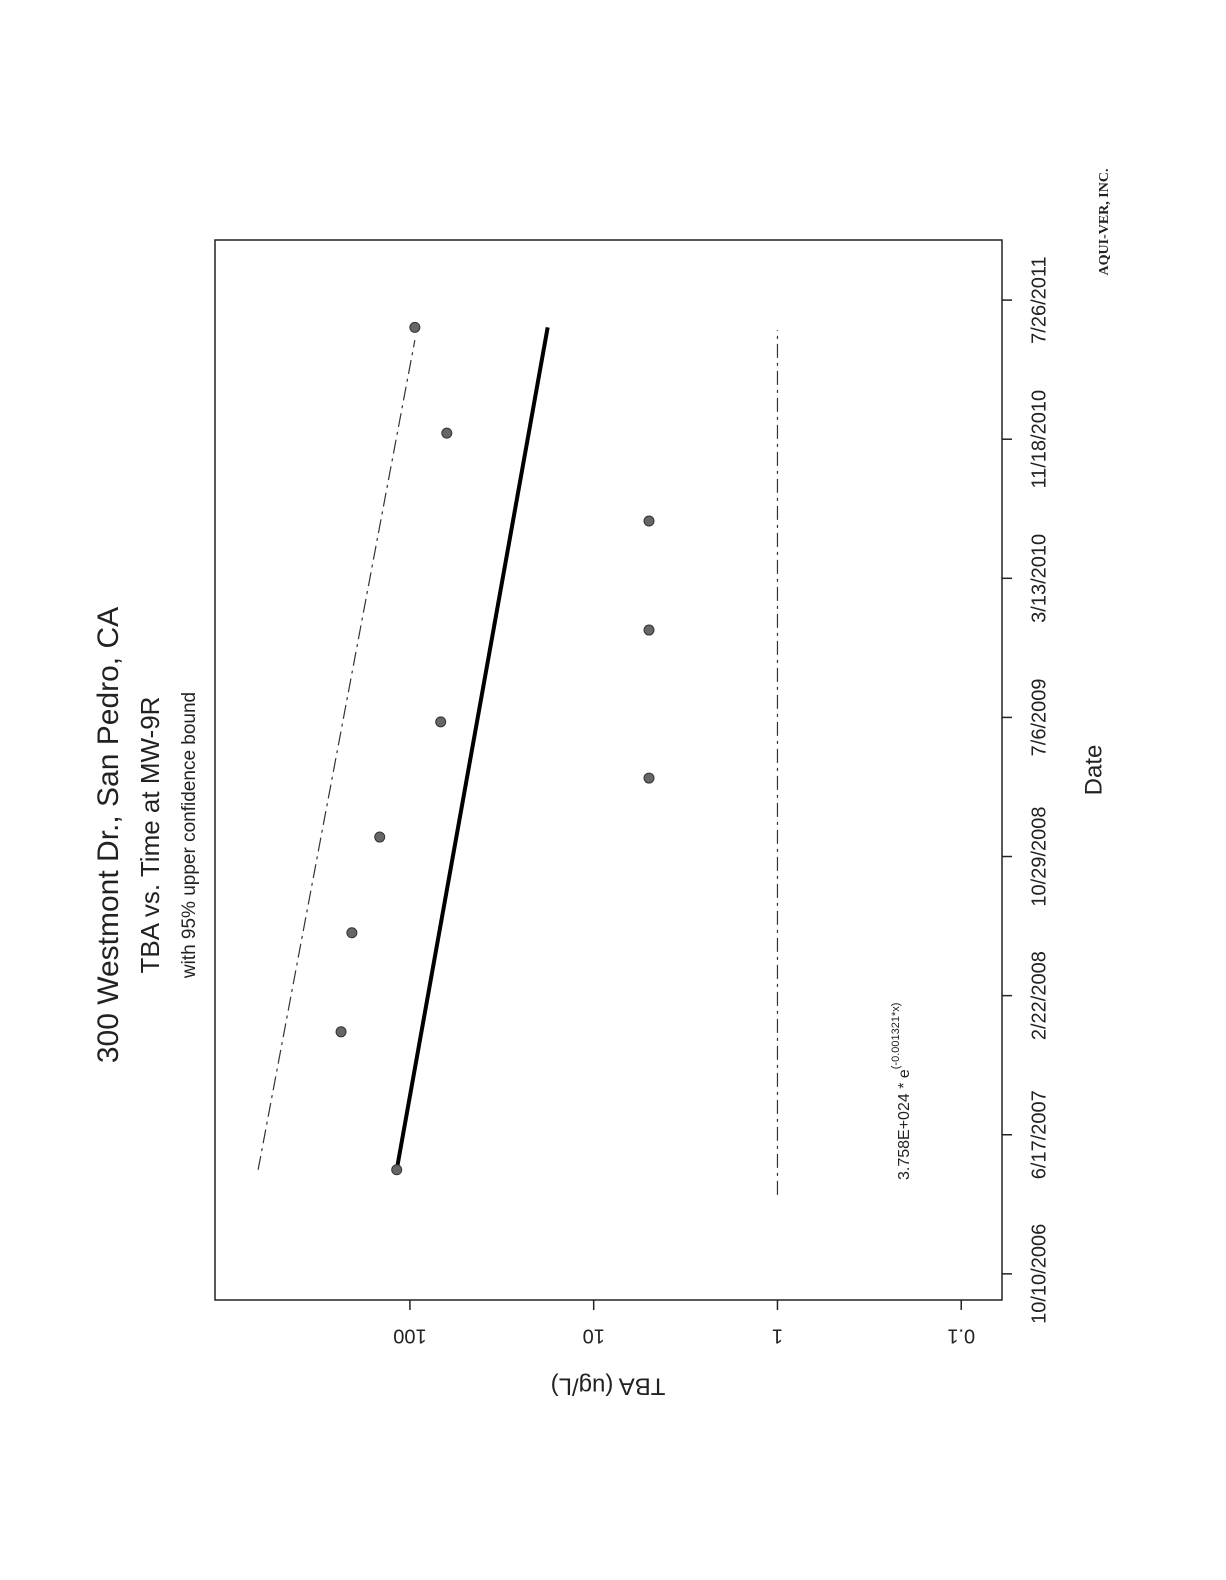  Describe the element at coordinates (1039, 439) in the screenshot. I see `x-tick-label: 11/18/2010` at that location.